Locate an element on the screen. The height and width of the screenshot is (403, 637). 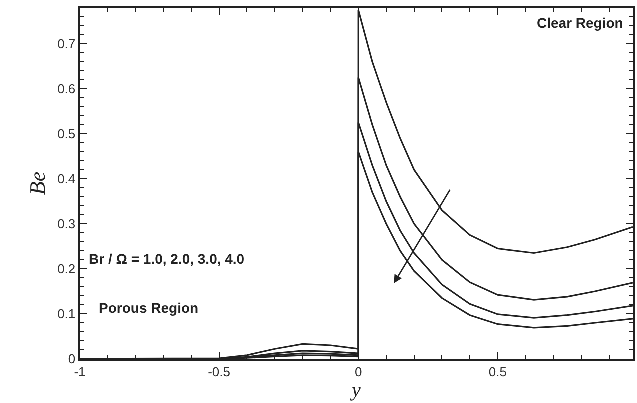
x-tick-label: -1 is located at coordinates (80, 372).